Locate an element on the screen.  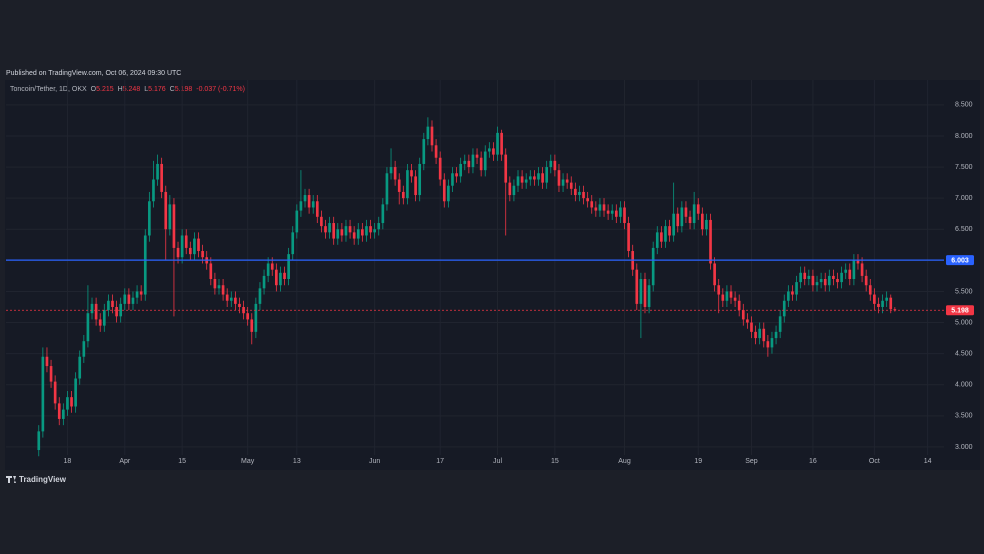
x-tick-label: May is located at coordinates (248, 461).